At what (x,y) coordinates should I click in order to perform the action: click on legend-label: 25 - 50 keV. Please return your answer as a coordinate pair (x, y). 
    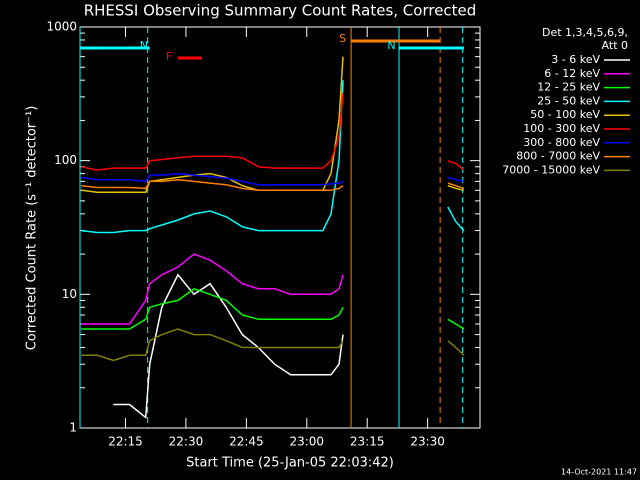
    Looking at the image, I should click on (568, 100).